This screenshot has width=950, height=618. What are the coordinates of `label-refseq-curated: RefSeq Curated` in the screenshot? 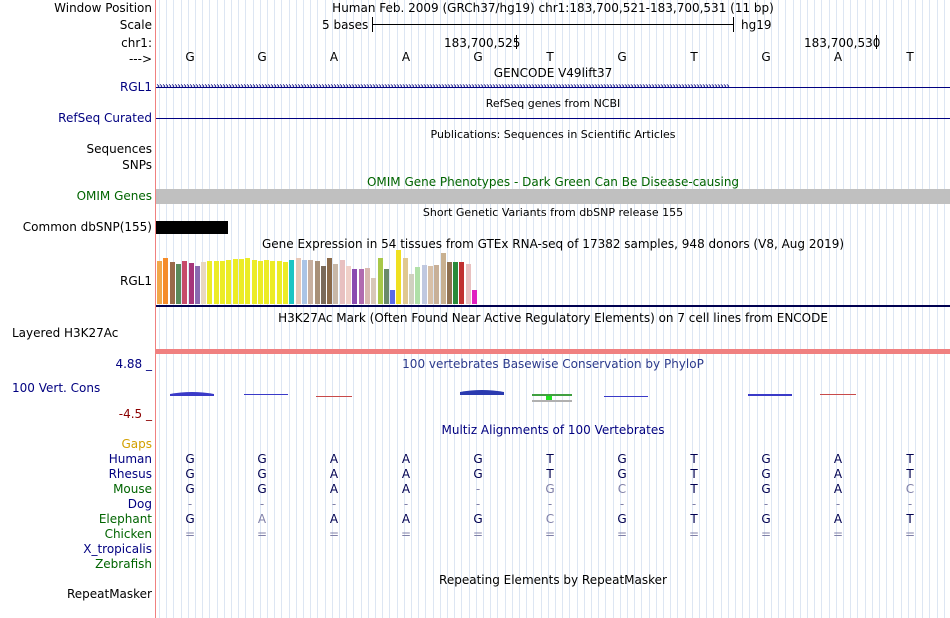 It's located at (105, 118).